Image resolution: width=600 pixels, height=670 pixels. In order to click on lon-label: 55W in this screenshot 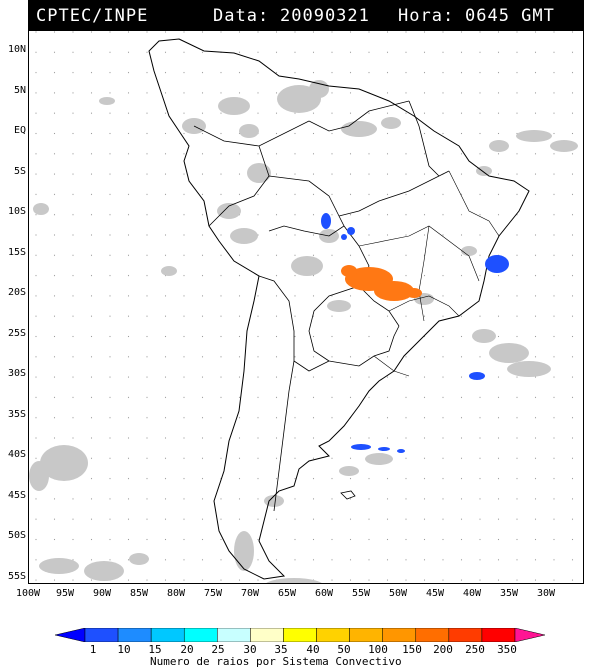, I will do `click(361, 593)`.